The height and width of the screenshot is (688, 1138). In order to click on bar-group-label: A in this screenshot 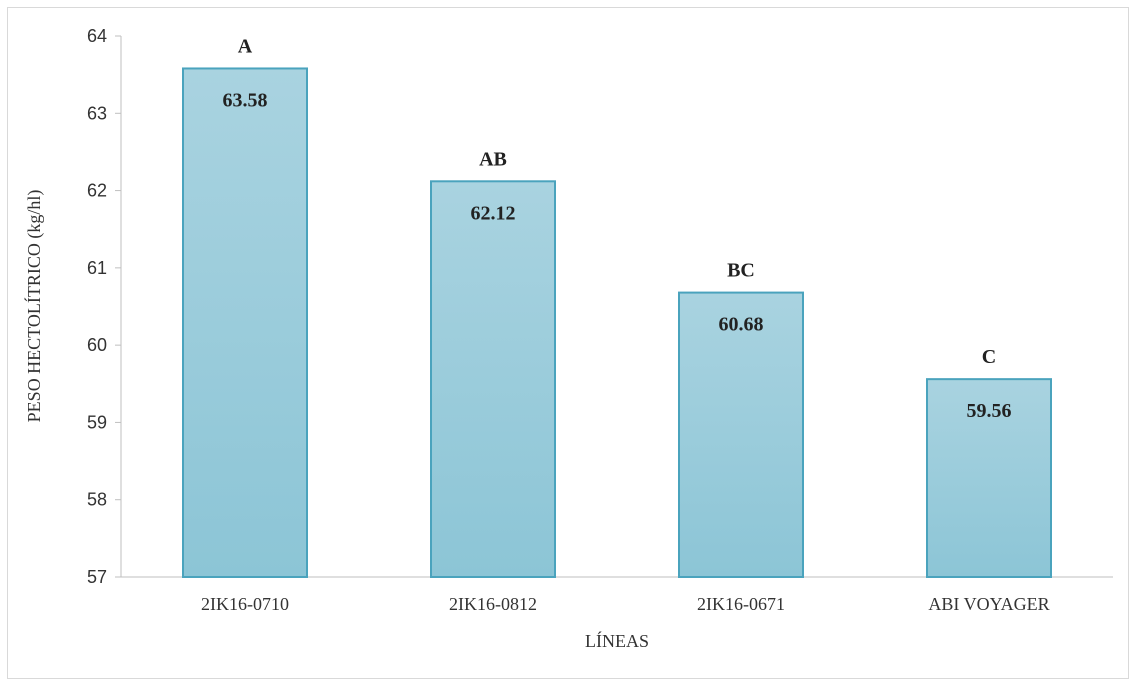, I will do `click(245, 46)`.